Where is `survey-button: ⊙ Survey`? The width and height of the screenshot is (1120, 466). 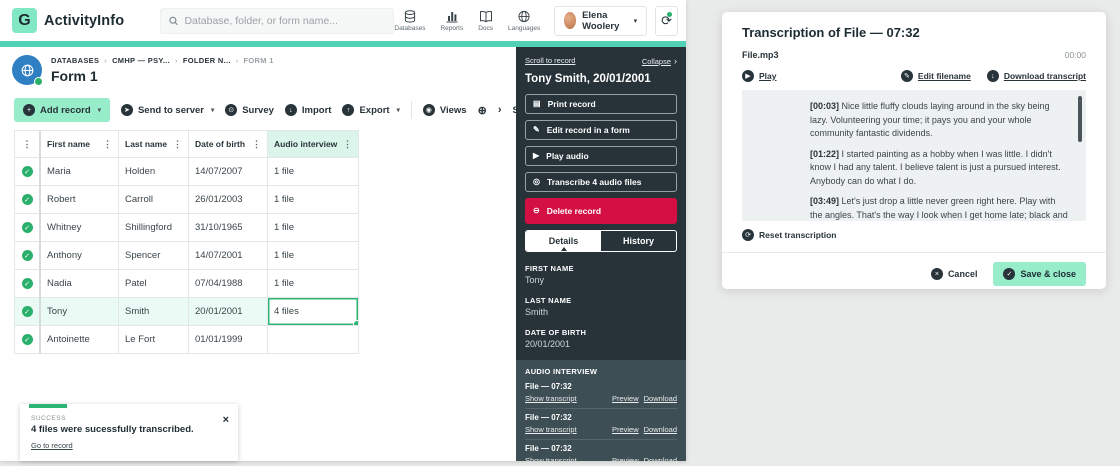
survey-button: ⊙ Survey is located at coordinates (249, 110).